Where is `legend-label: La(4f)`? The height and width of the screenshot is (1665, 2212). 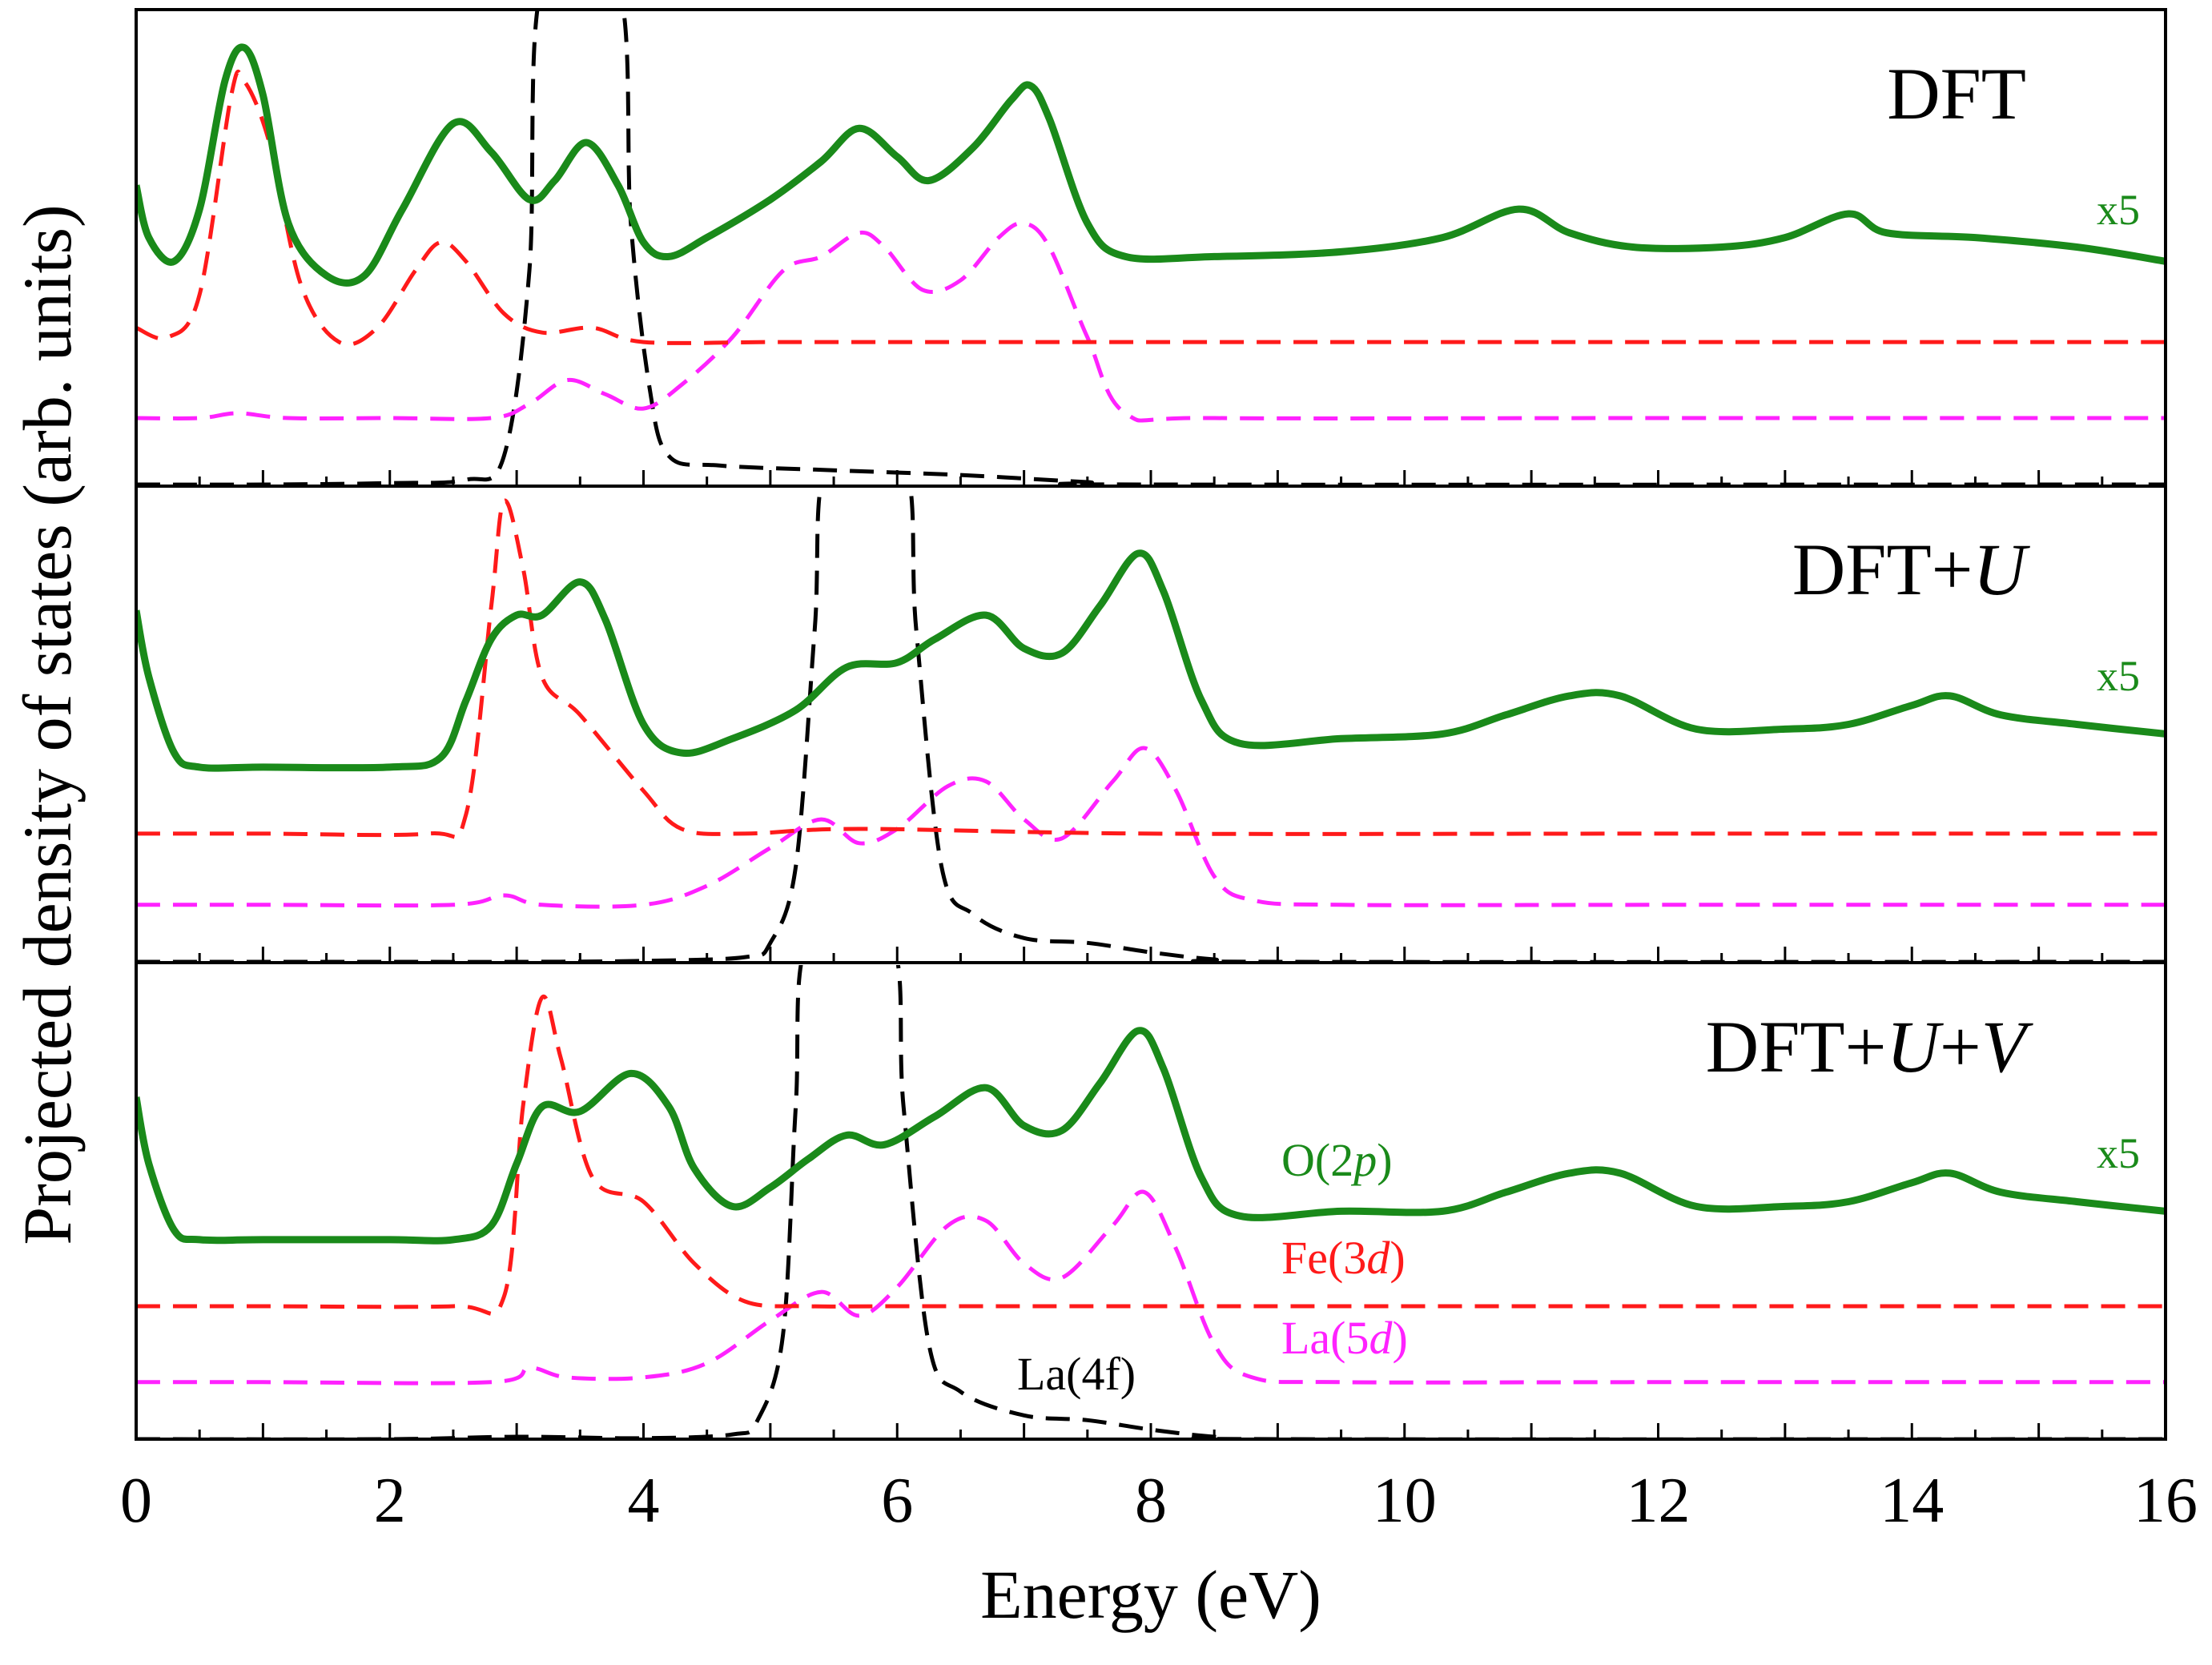 legend-label: La(4f) is located at coordinates (1076, 1374).